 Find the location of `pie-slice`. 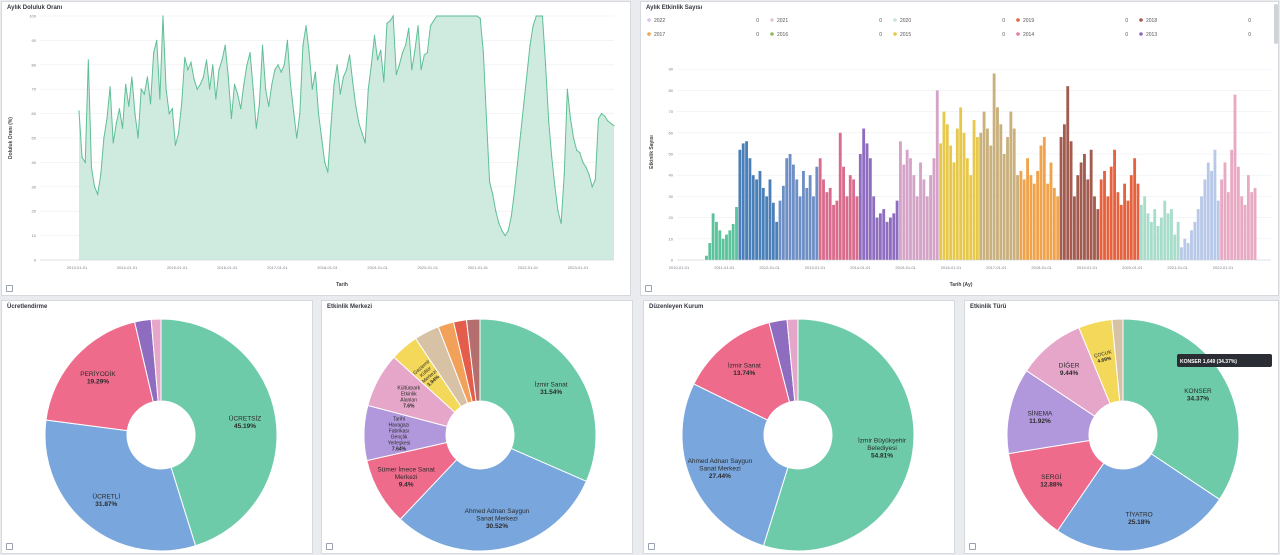

pie-slice is located at coordinates (735, 465).